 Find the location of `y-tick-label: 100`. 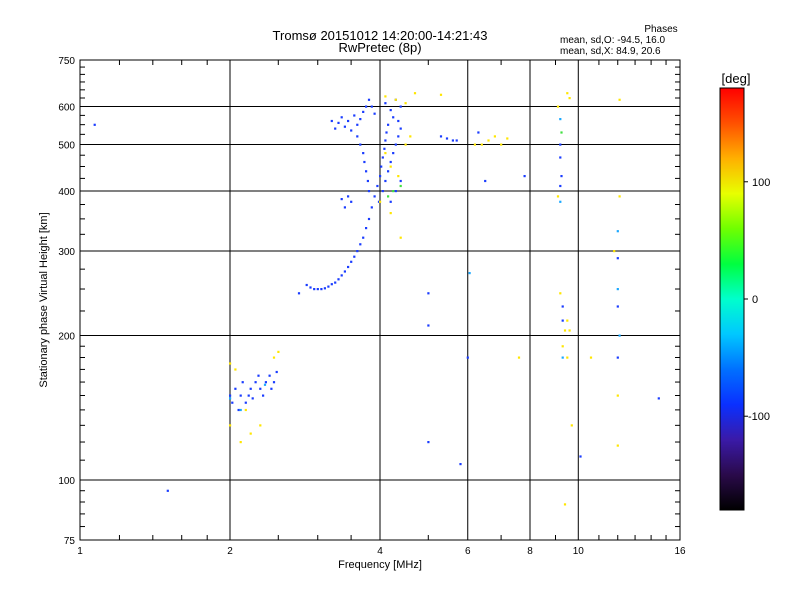

y-tick-label: 100 is located at coordinates (66, 481).